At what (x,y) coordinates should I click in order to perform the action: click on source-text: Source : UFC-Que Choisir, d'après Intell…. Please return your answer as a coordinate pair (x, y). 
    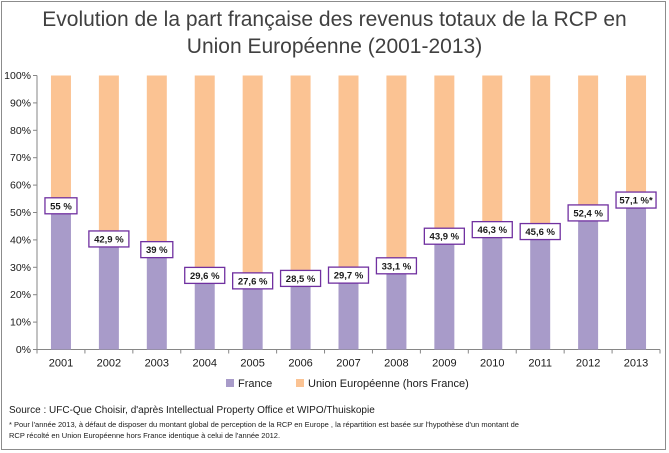
    Looking at the image, I should click on (192, 410).